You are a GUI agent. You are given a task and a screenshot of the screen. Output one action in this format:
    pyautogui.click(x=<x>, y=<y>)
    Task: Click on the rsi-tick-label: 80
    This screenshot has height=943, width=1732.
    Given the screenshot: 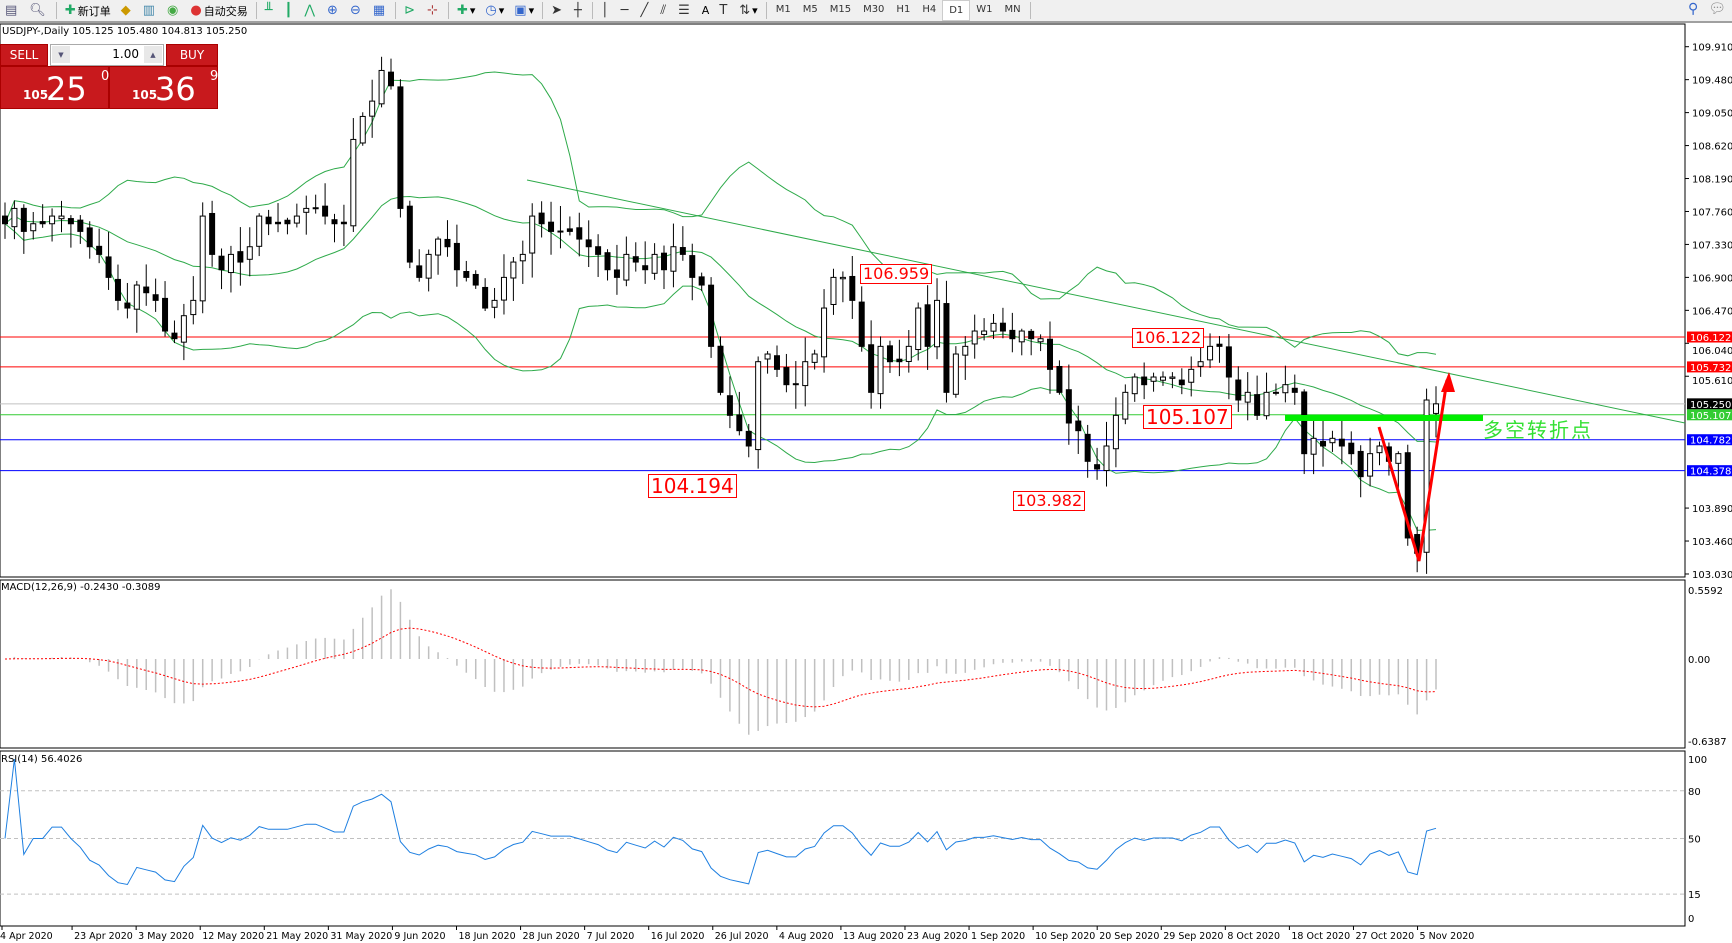 What is the action you would take?
    pyautogui.click(x=1694, y=792)
    